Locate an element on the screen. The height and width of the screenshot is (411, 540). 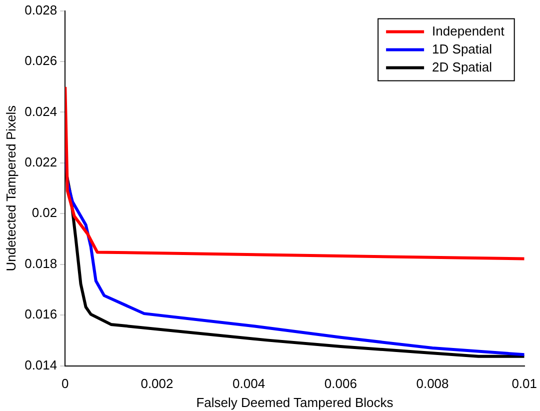
y-tick-label: 0.014 is located at coordinates (41, 364).